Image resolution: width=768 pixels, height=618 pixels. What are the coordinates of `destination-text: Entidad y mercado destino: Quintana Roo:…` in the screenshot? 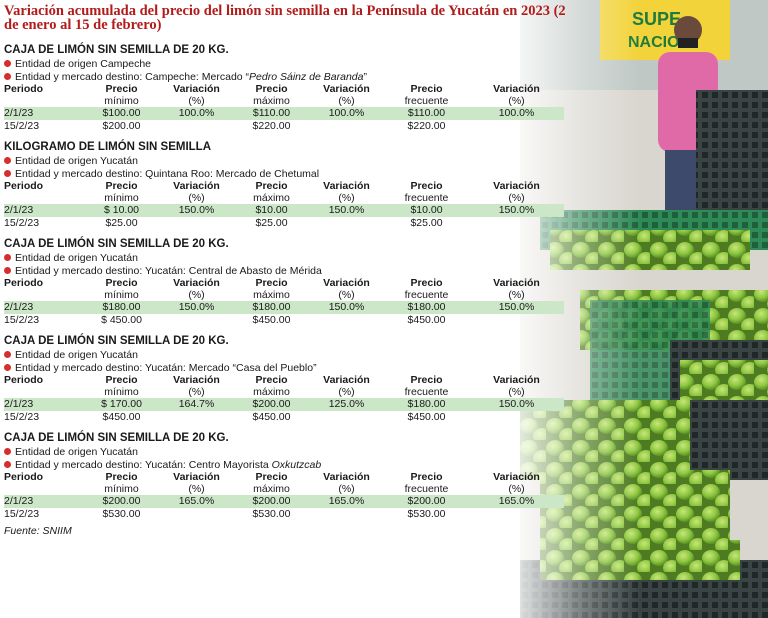 It's located at (167, 173).